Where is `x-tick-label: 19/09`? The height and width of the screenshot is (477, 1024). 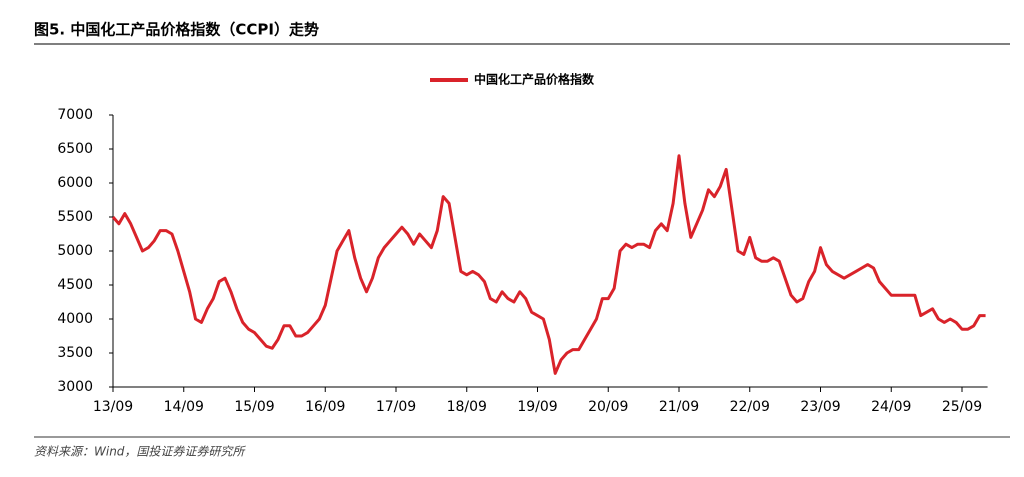
x-tick-label: 19/09 is located at coordinates (537, 407).